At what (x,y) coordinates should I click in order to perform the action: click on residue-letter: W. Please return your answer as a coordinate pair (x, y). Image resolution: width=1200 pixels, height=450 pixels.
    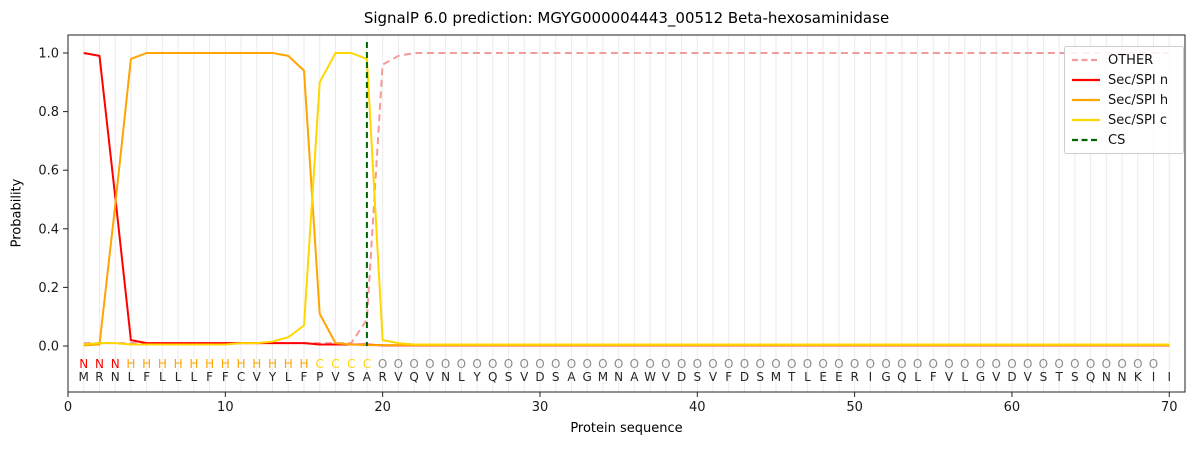
    Looking at the image, I should click on (650, 377).